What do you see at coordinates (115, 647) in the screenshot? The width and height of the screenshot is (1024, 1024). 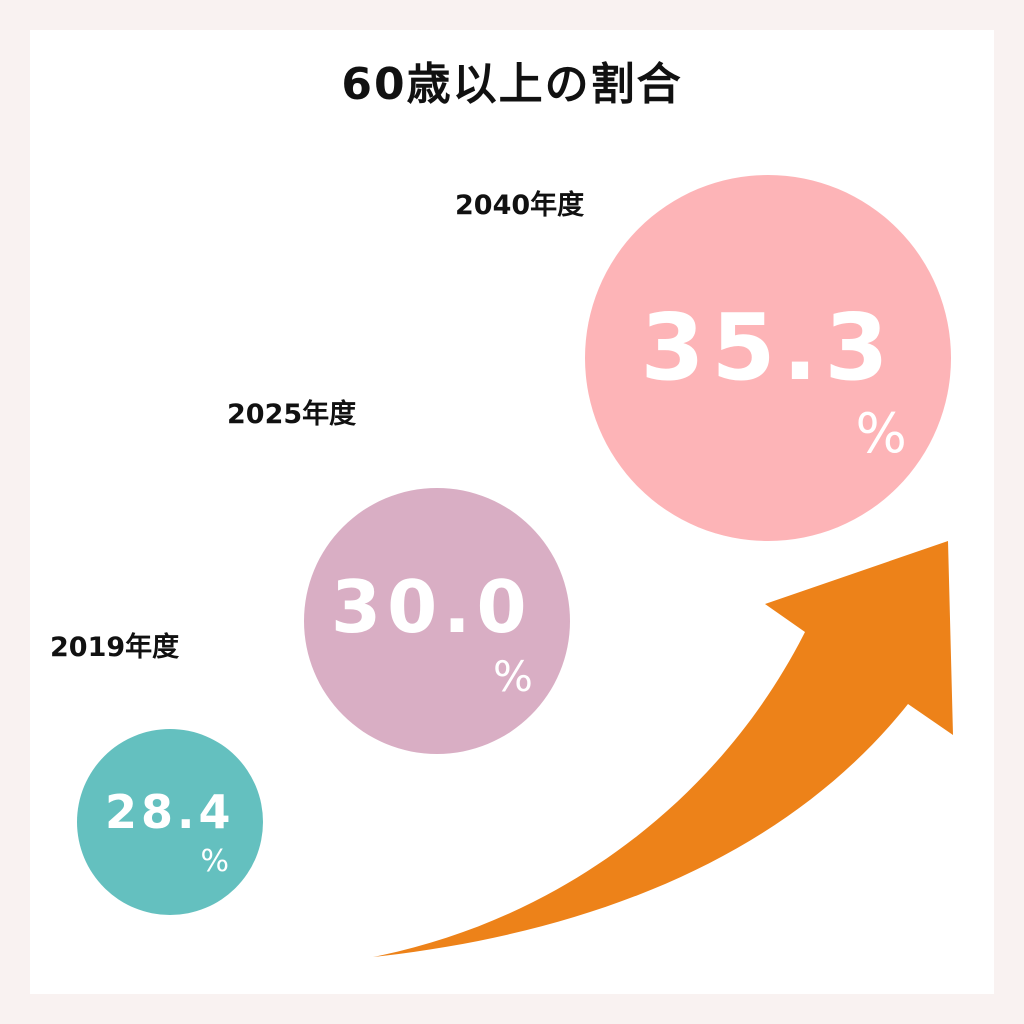 I see `year-label-0: 2019年度` at bounding box center [115, 647].